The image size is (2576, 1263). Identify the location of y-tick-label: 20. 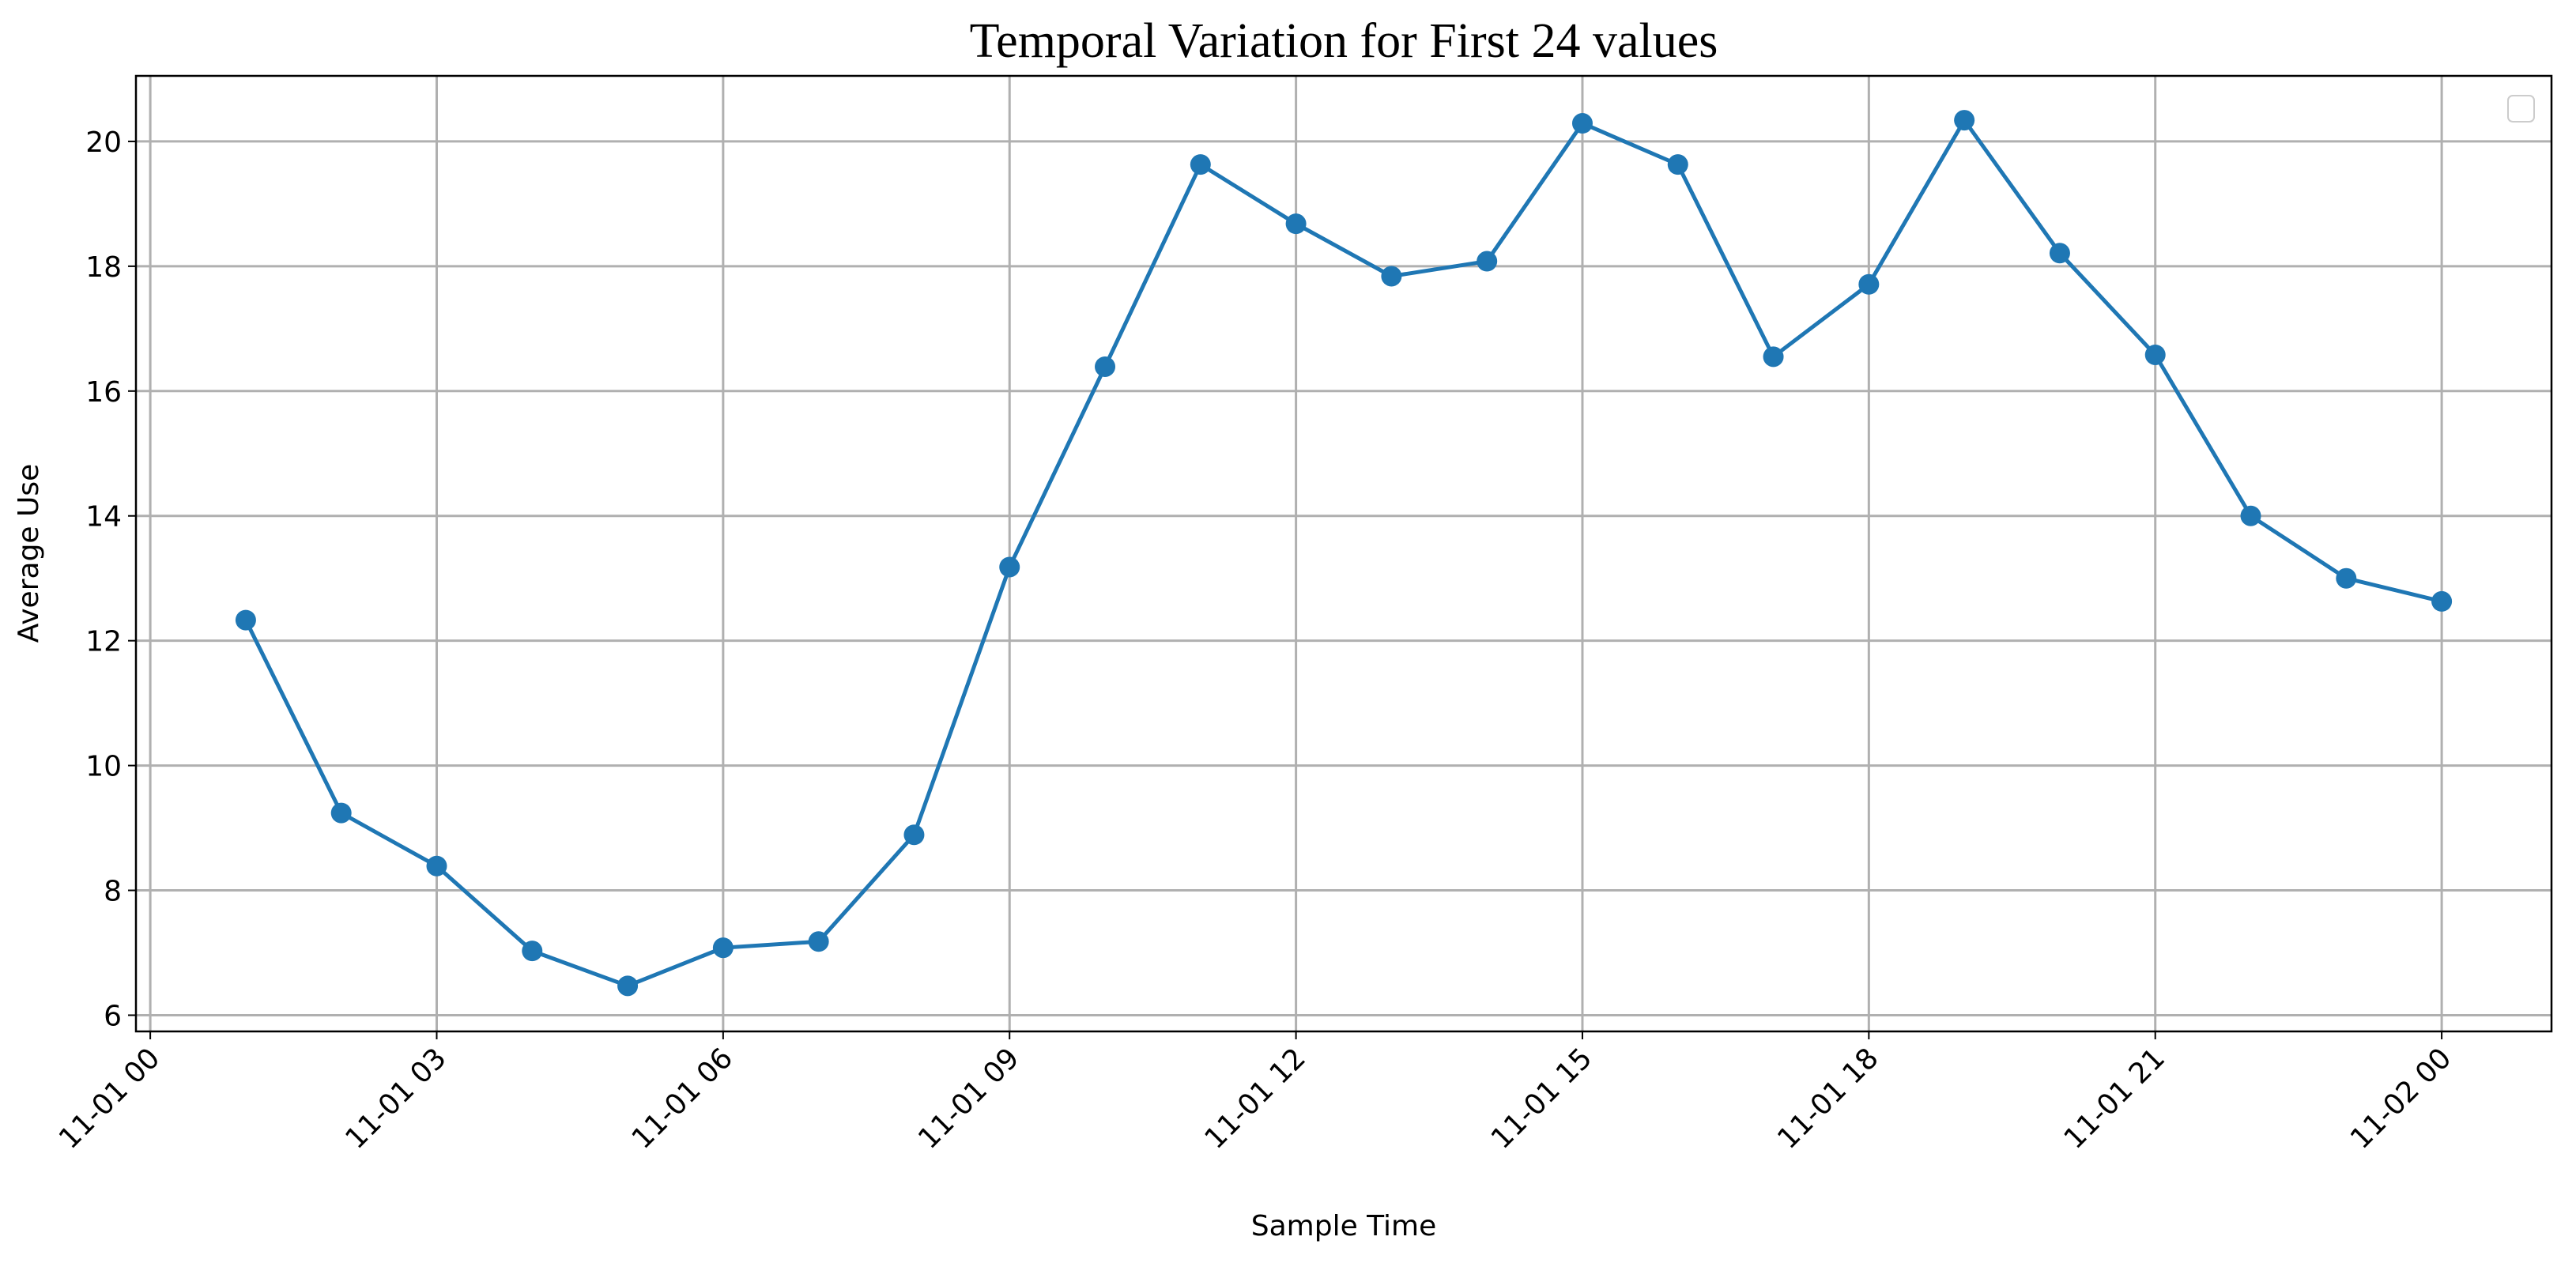
(104, 142).